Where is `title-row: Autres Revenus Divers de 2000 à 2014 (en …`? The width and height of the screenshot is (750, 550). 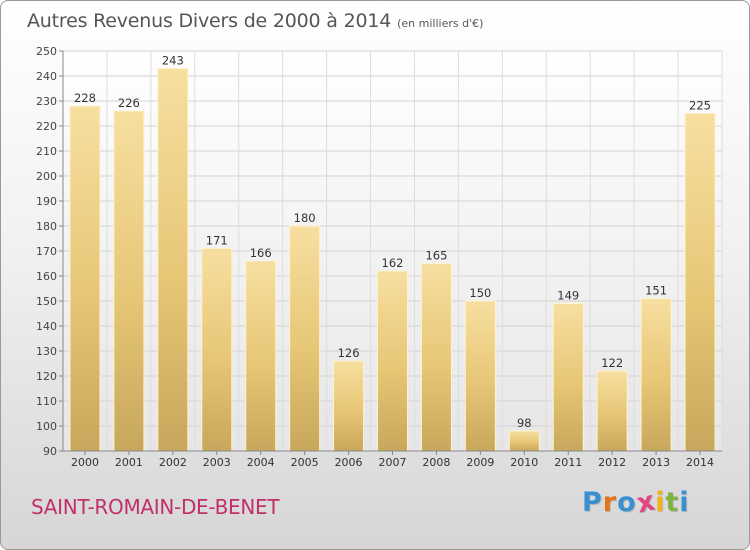 title-row: Autres Revenus Divers de 2000 à 2014 (en … is located at coordinates (255, 21).